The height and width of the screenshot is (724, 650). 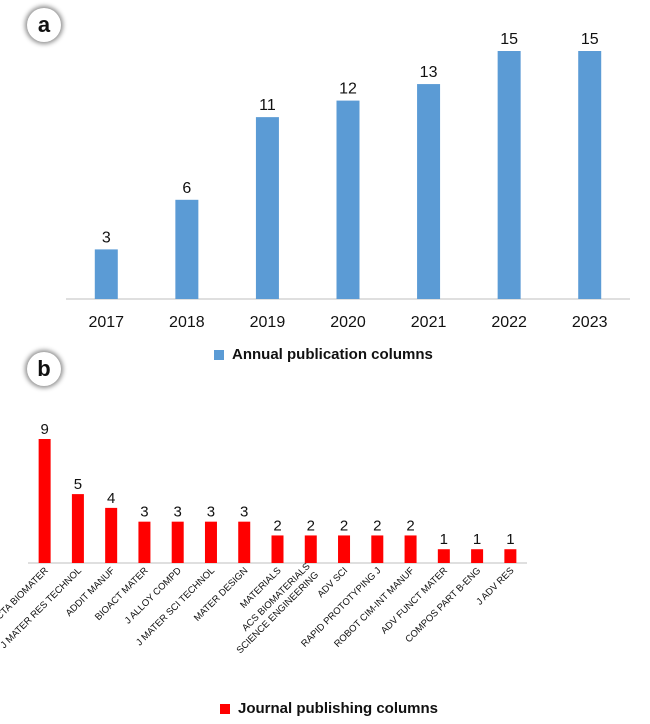 What do you see at coordinates (509, 175) in the screenshot?
I see `bar-2022` at bounding box center [509, 175].